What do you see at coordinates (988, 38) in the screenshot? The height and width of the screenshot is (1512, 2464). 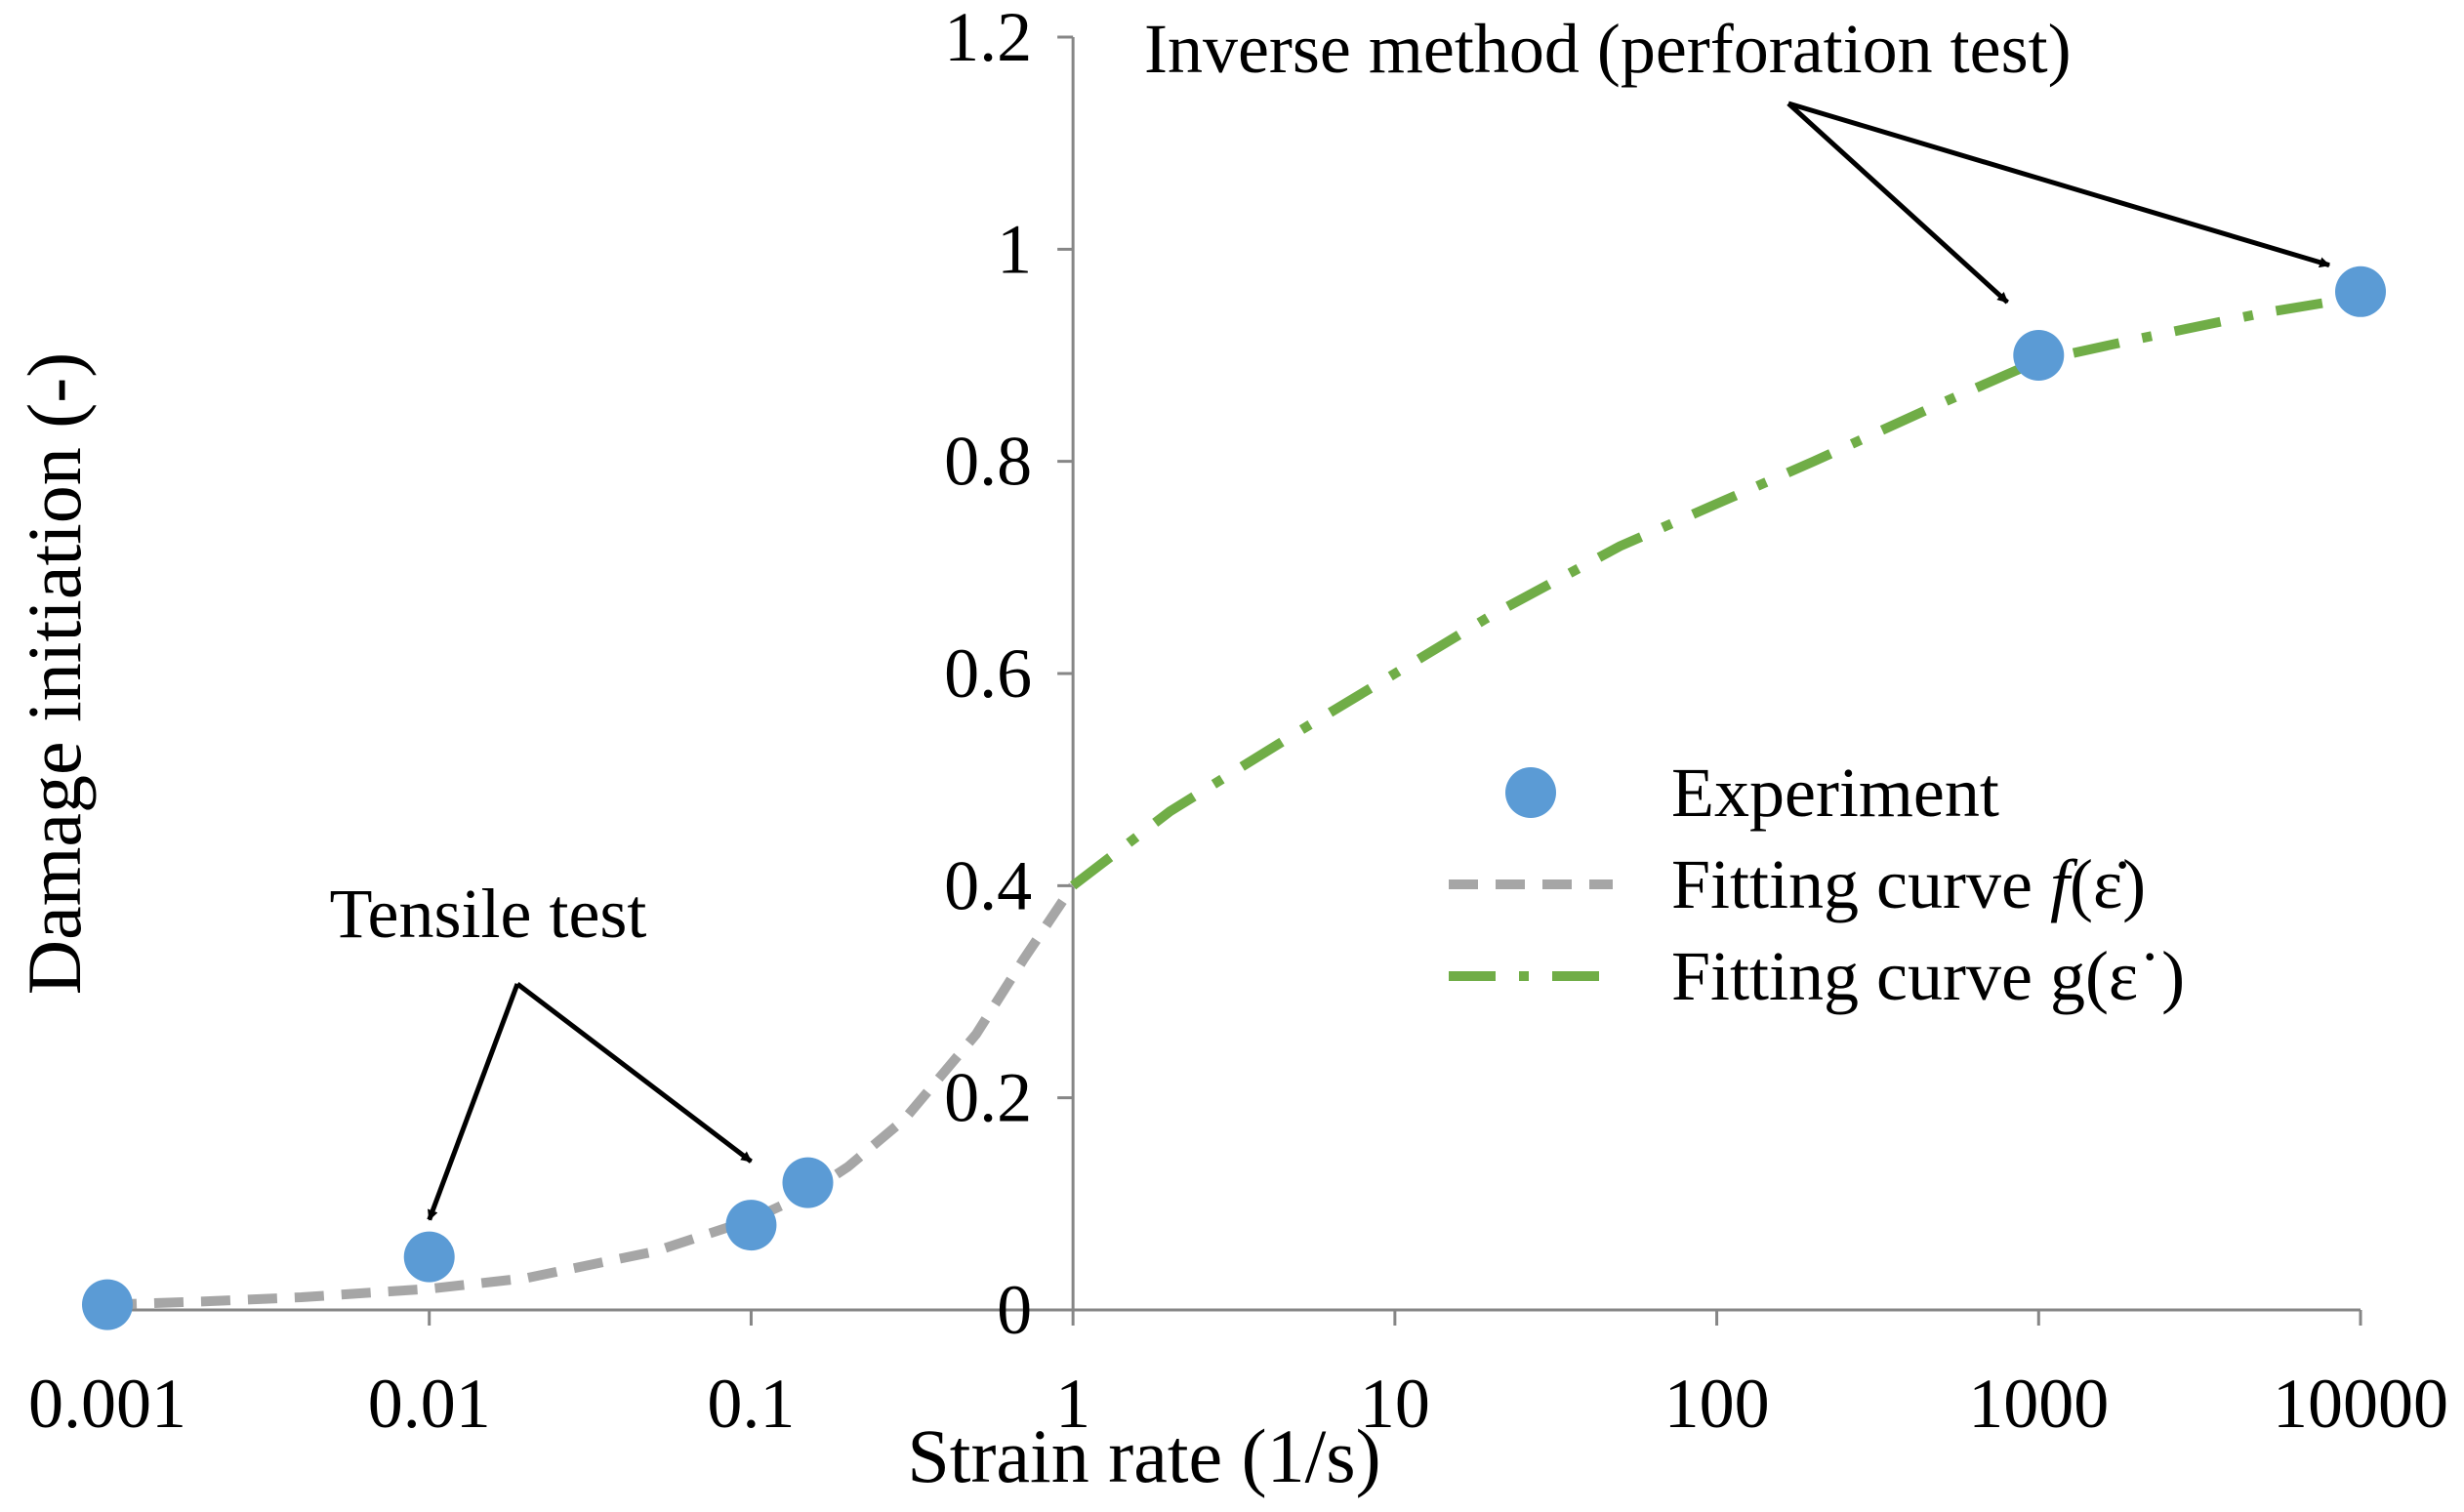 I see `y-tick-label: 1.2` at bounding box center [988, 38].